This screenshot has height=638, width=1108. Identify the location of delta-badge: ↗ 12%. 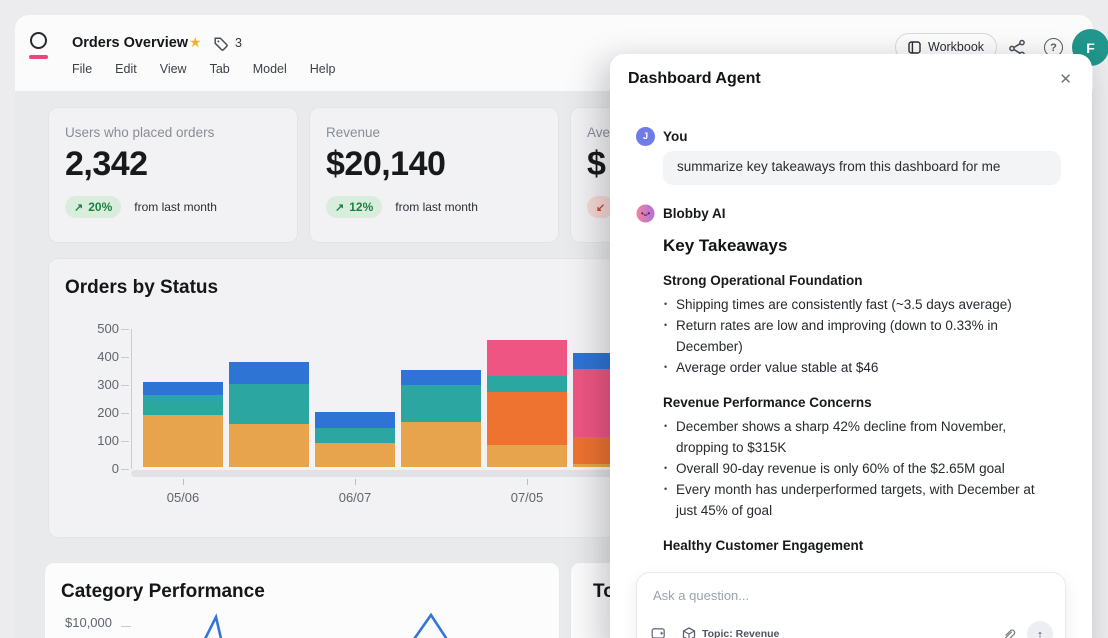
(354, 207).